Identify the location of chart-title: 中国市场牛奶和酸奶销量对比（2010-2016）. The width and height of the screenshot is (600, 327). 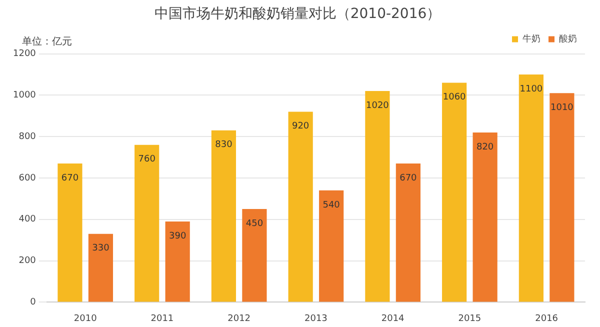
(297, 14).